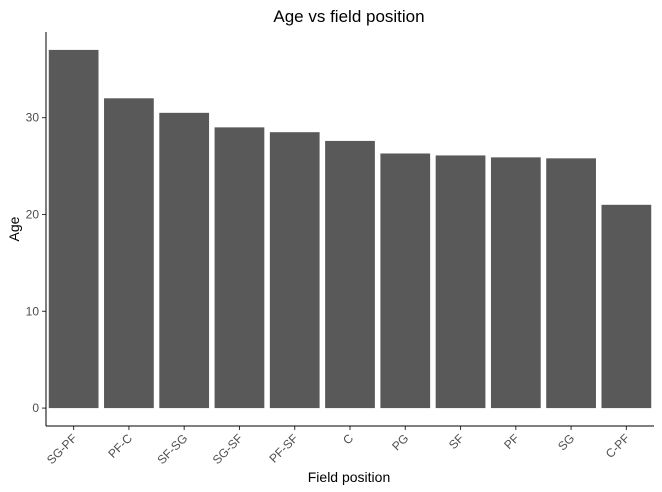  Describe the element at coordinates (33, 214) in the screenshot. I see `y-tick-label: 20` at that location.